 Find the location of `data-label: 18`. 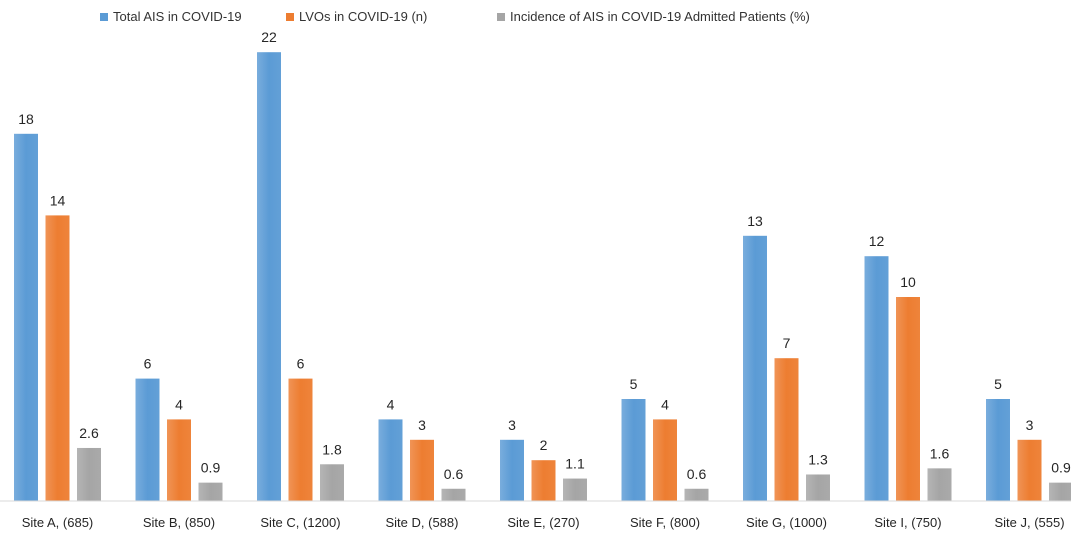

data-label: 18 is located at coordinates (26, 119).